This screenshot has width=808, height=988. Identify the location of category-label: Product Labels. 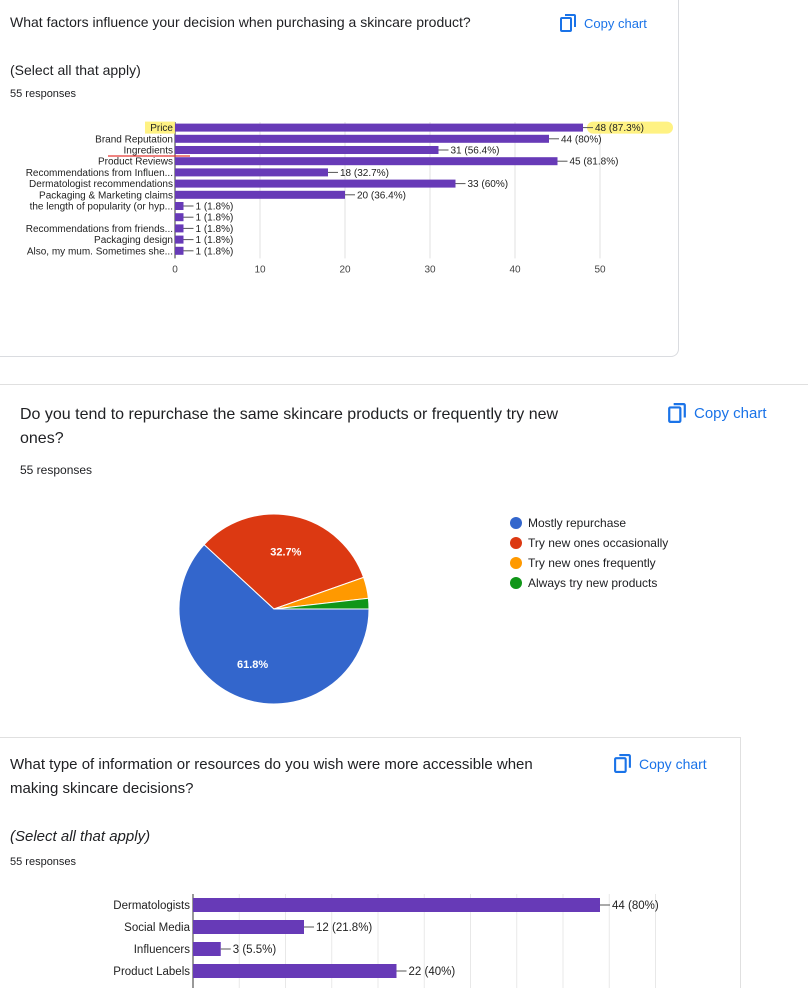
(151, 972).